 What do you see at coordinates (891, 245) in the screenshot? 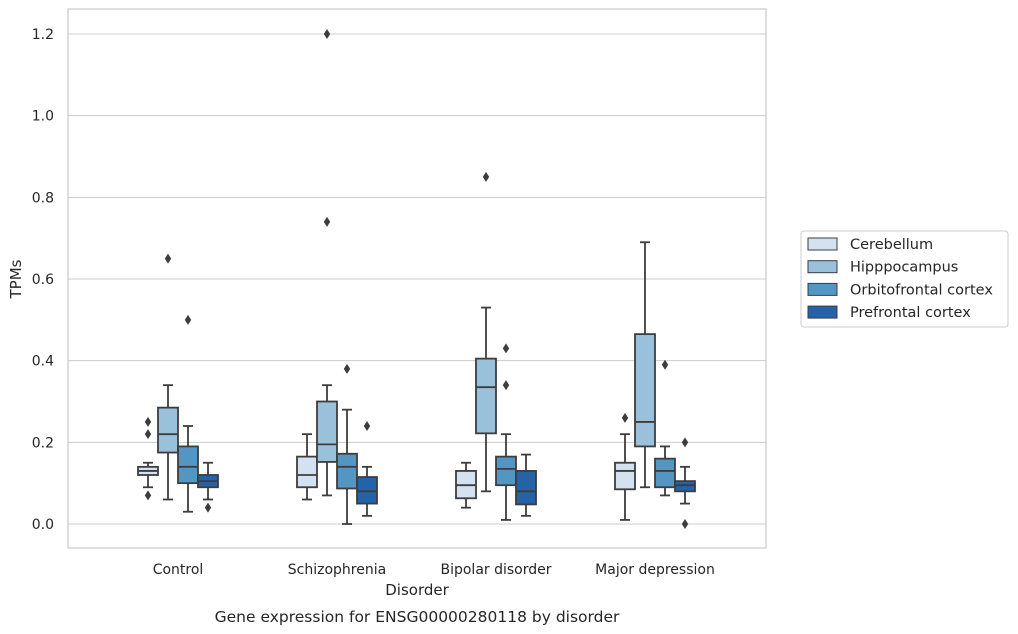
I see `legend-label: Cerebellum` at bounding box center [891, 245].